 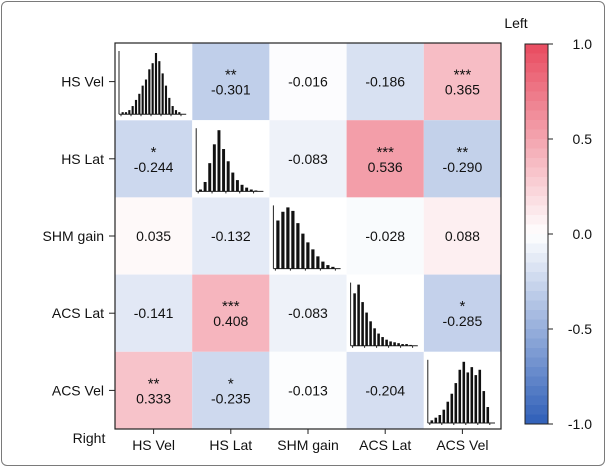 I want to click on corner-label-right: Right, so click(x=89, y=438).